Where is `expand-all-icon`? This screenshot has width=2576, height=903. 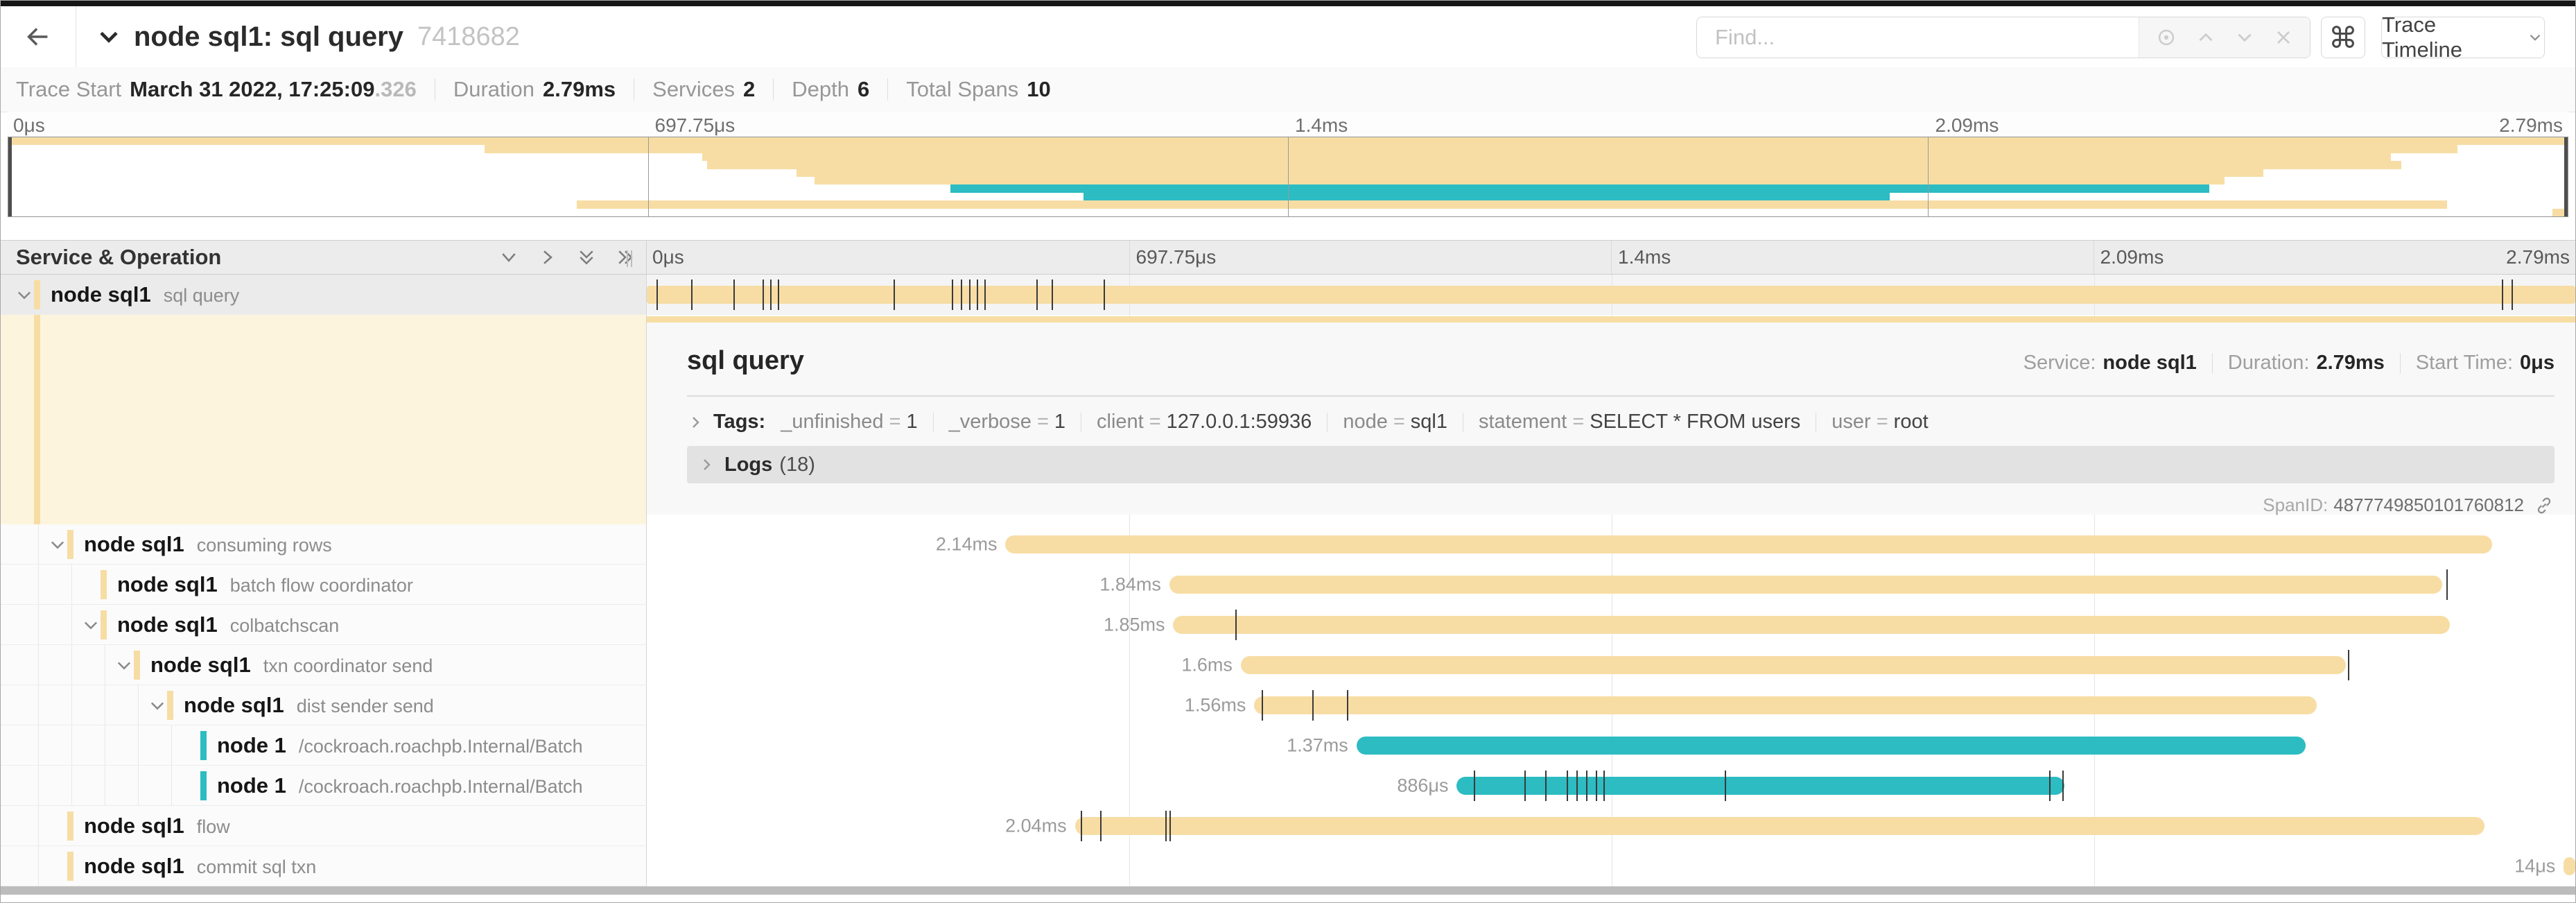
expand-all-icon is located at coordinates (625, 257).